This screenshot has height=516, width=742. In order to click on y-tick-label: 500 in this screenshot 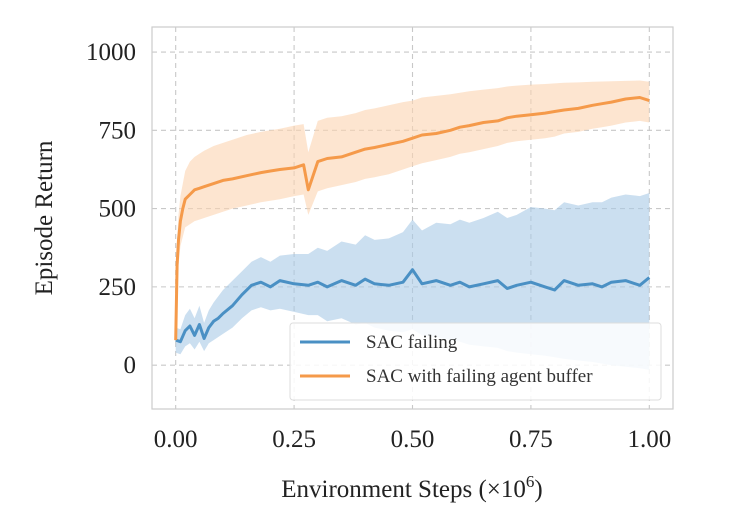, I will do `click(118, 209)`.